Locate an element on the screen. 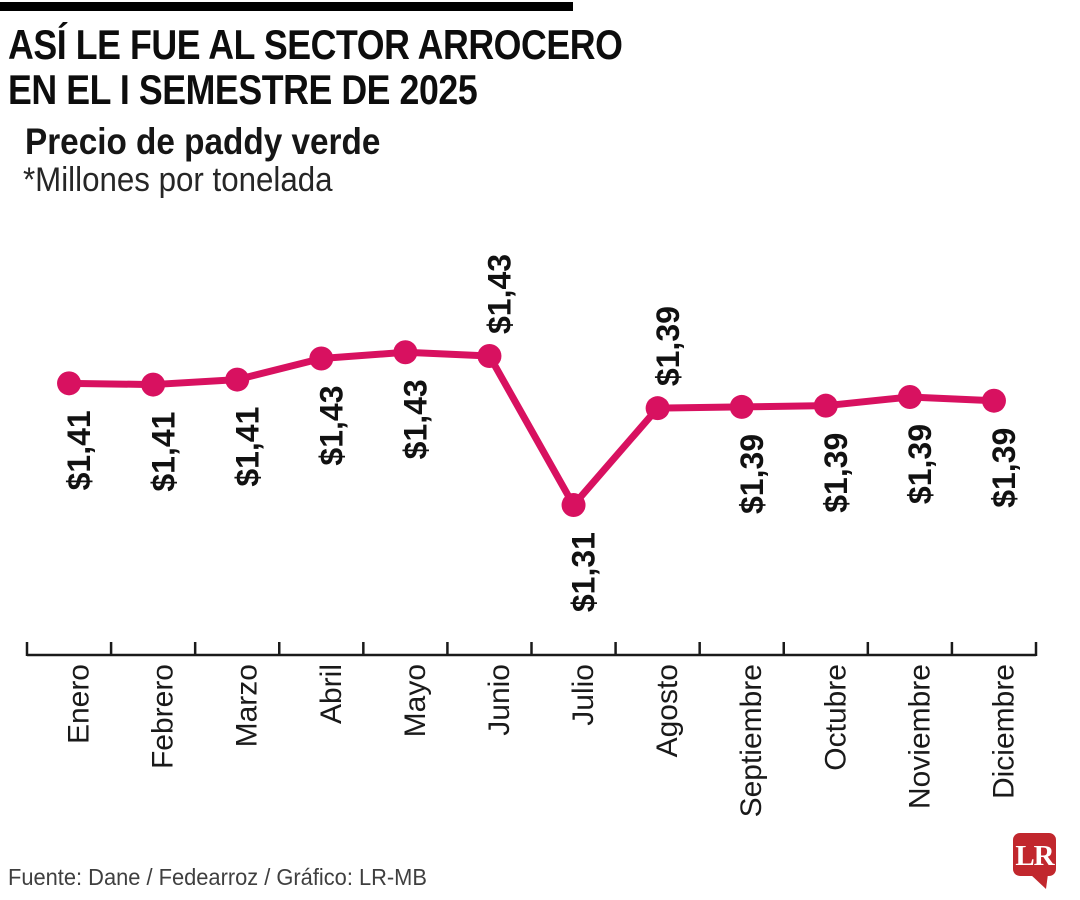 The height and width of the screenshot is (900, 1080). x-axis-label: Abril is located at coordinates (331, 694).